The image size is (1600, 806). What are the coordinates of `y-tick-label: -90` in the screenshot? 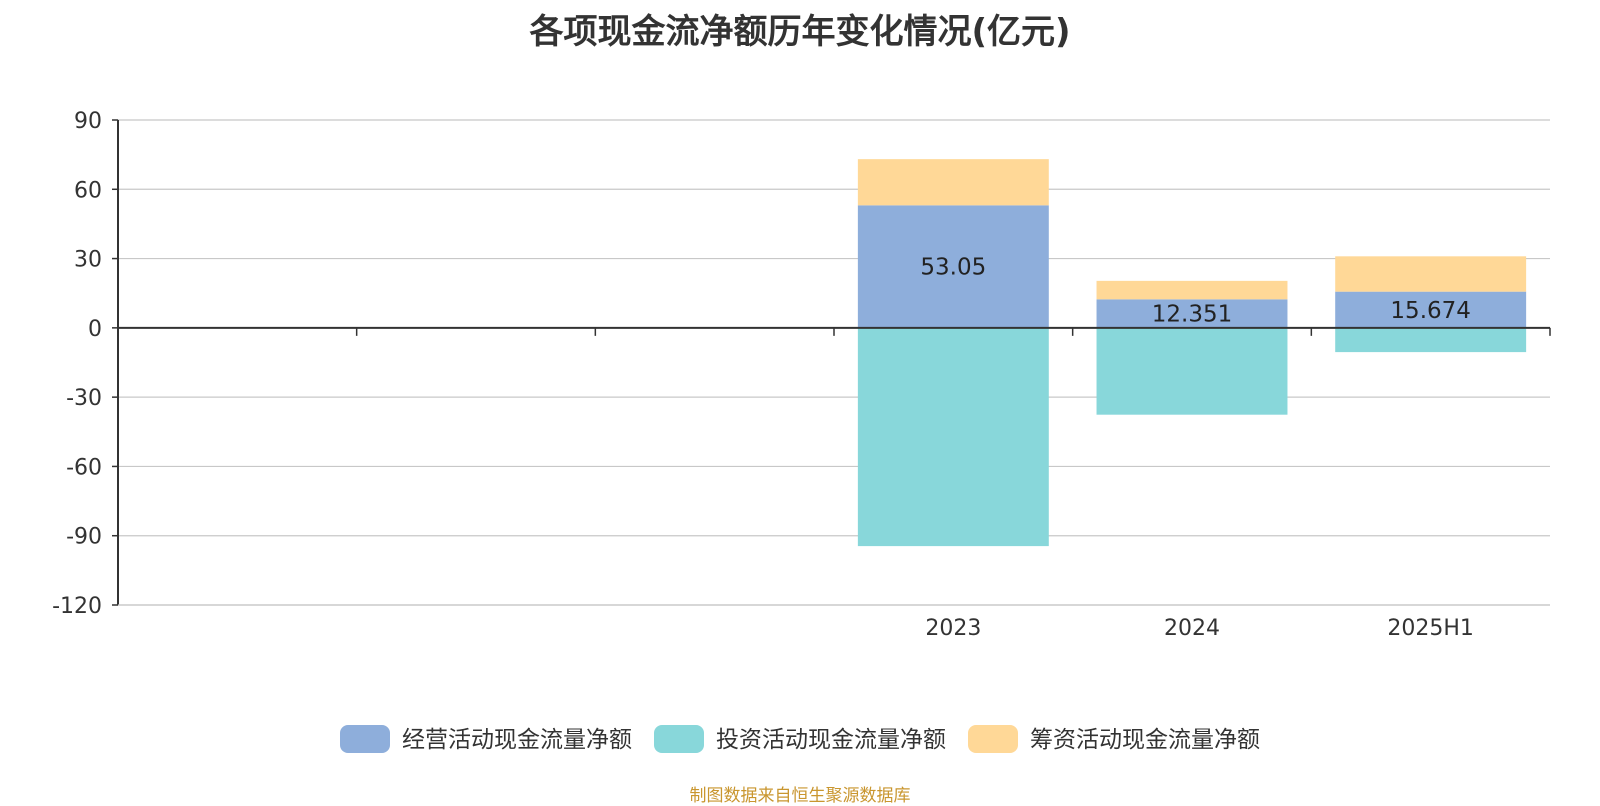 It's located at (84, 537).